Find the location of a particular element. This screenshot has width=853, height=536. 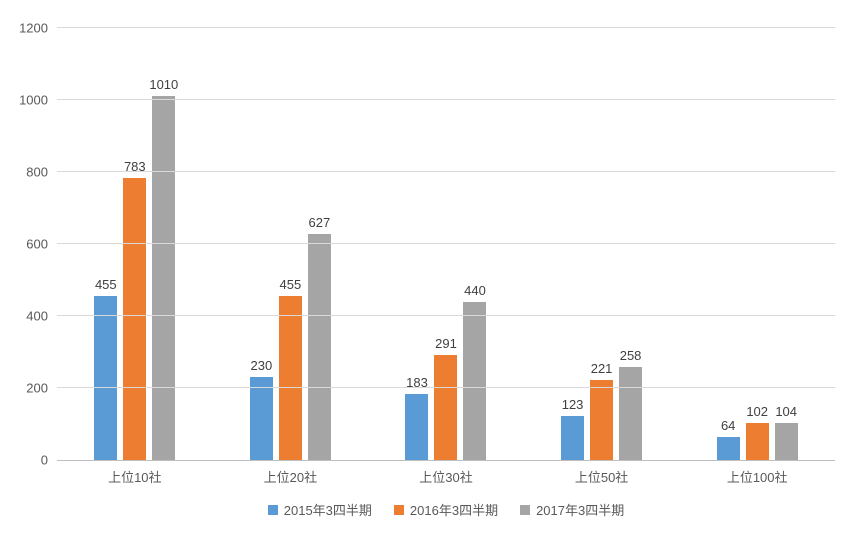

bar-value-label: 64 is located at coordinates (728, 425).